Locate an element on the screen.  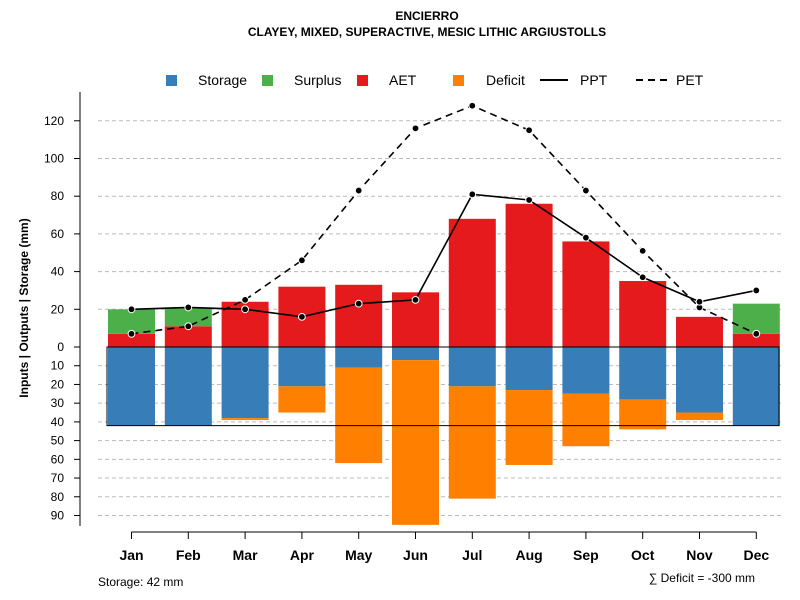
month-label: Jun is located at coordinates (415, 555).